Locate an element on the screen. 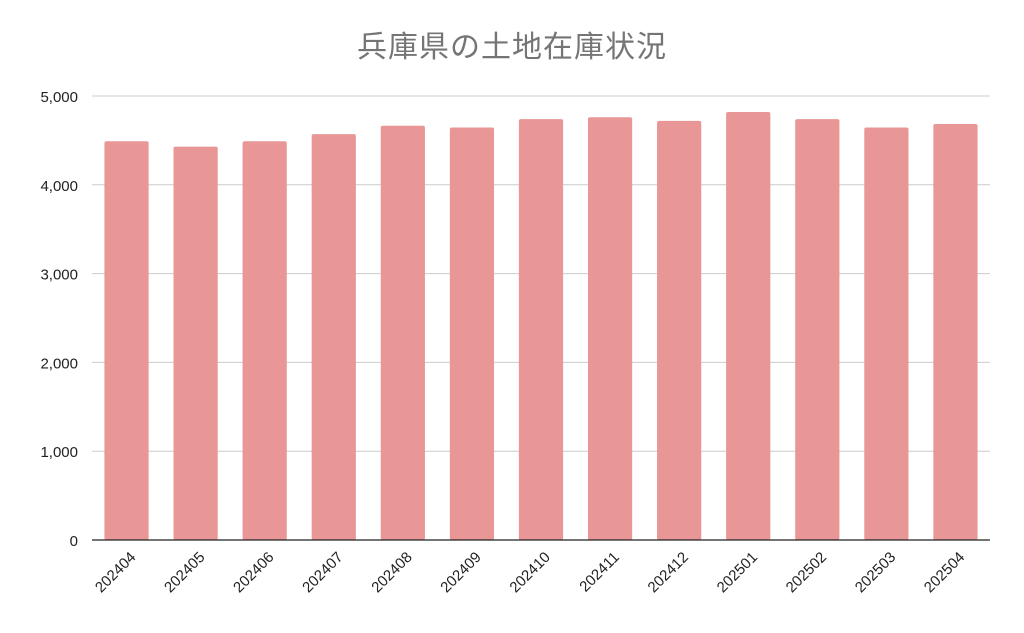  y-tick-label: 2,000 is located at coordinates (59, 363).